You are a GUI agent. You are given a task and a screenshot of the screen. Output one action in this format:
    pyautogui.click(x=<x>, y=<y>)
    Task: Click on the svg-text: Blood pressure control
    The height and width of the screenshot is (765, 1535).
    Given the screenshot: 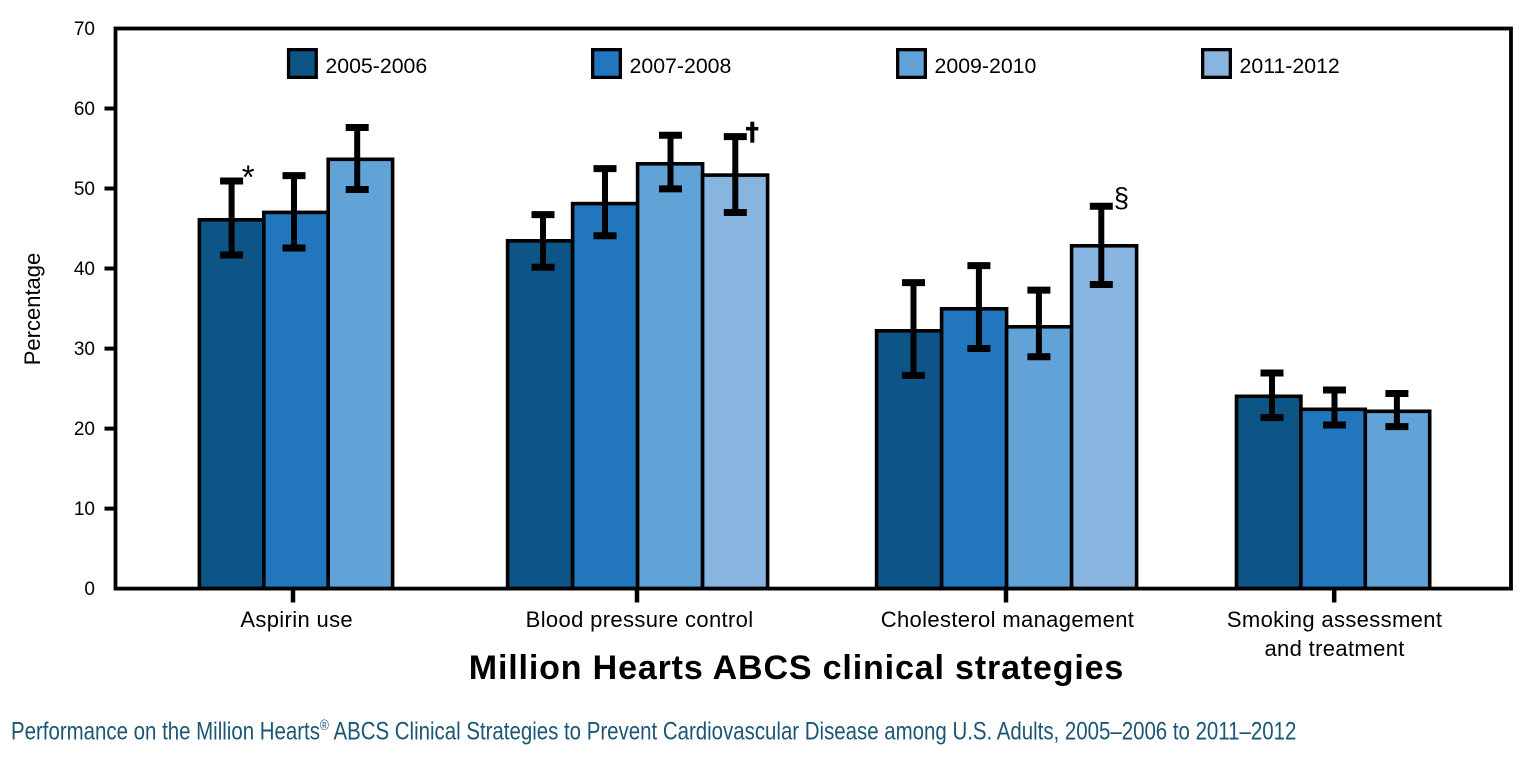 What is the action you would take?
    pyautogui.click(x=640, y=619)
    